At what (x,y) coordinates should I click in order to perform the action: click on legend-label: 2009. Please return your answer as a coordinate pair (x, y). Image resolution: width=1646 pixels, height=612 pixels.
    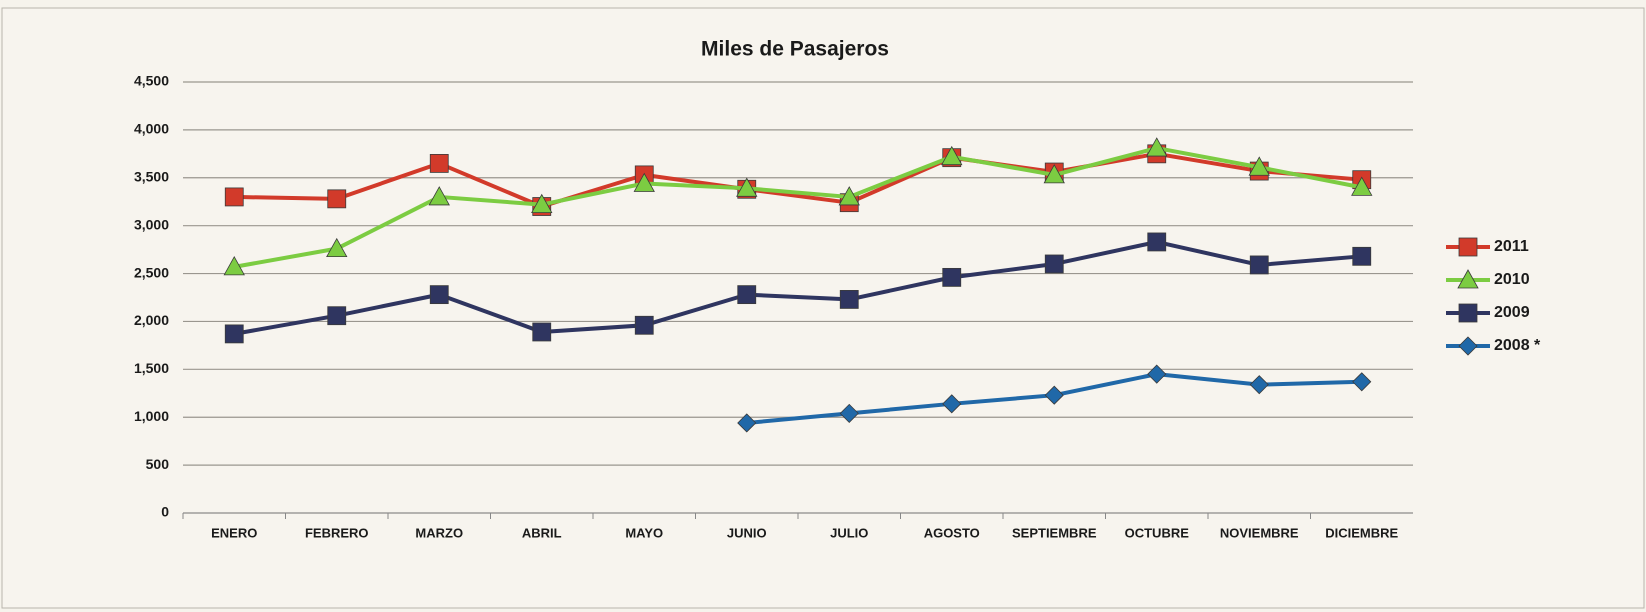
    Looking at the image, I should click on (1512, 312).